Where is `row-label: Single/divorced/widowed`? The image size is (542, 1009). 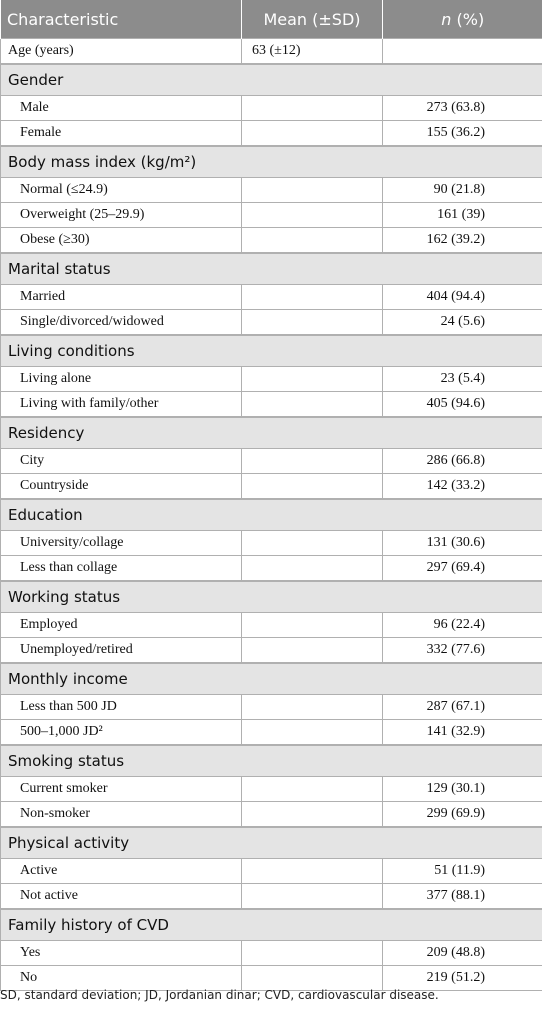
row-label: Single/divorced/widowed is located at coordinates (121, 322).